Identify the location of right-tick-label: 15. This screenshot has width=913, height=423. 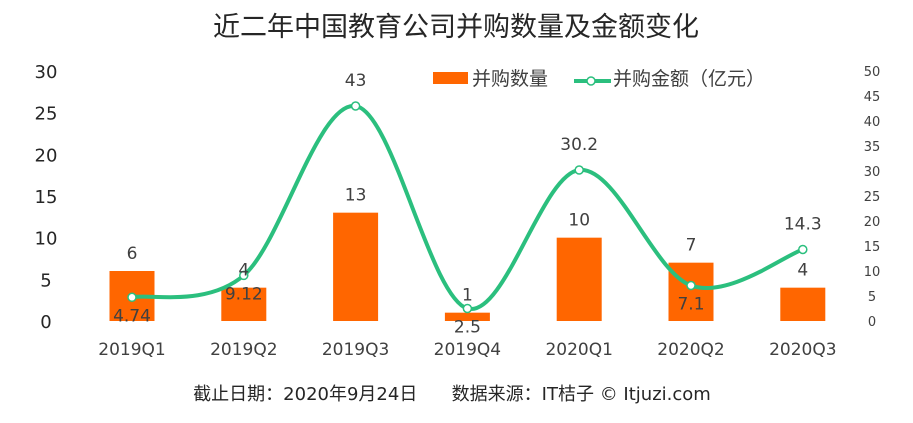
(872, 247).